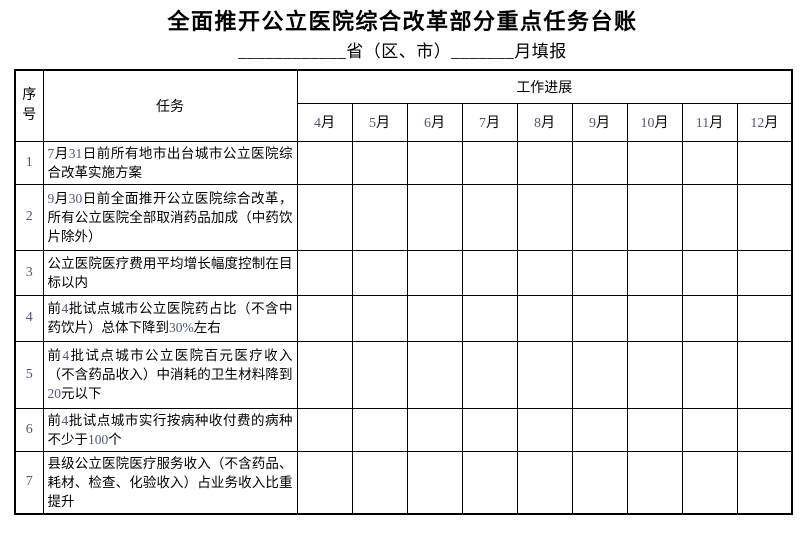 The height and width of the screenshot is (536, 805). What do you see at coordinates (654, 122) in the screenshot?
I see `header-month: 10月` at bounding box center [654, 122].